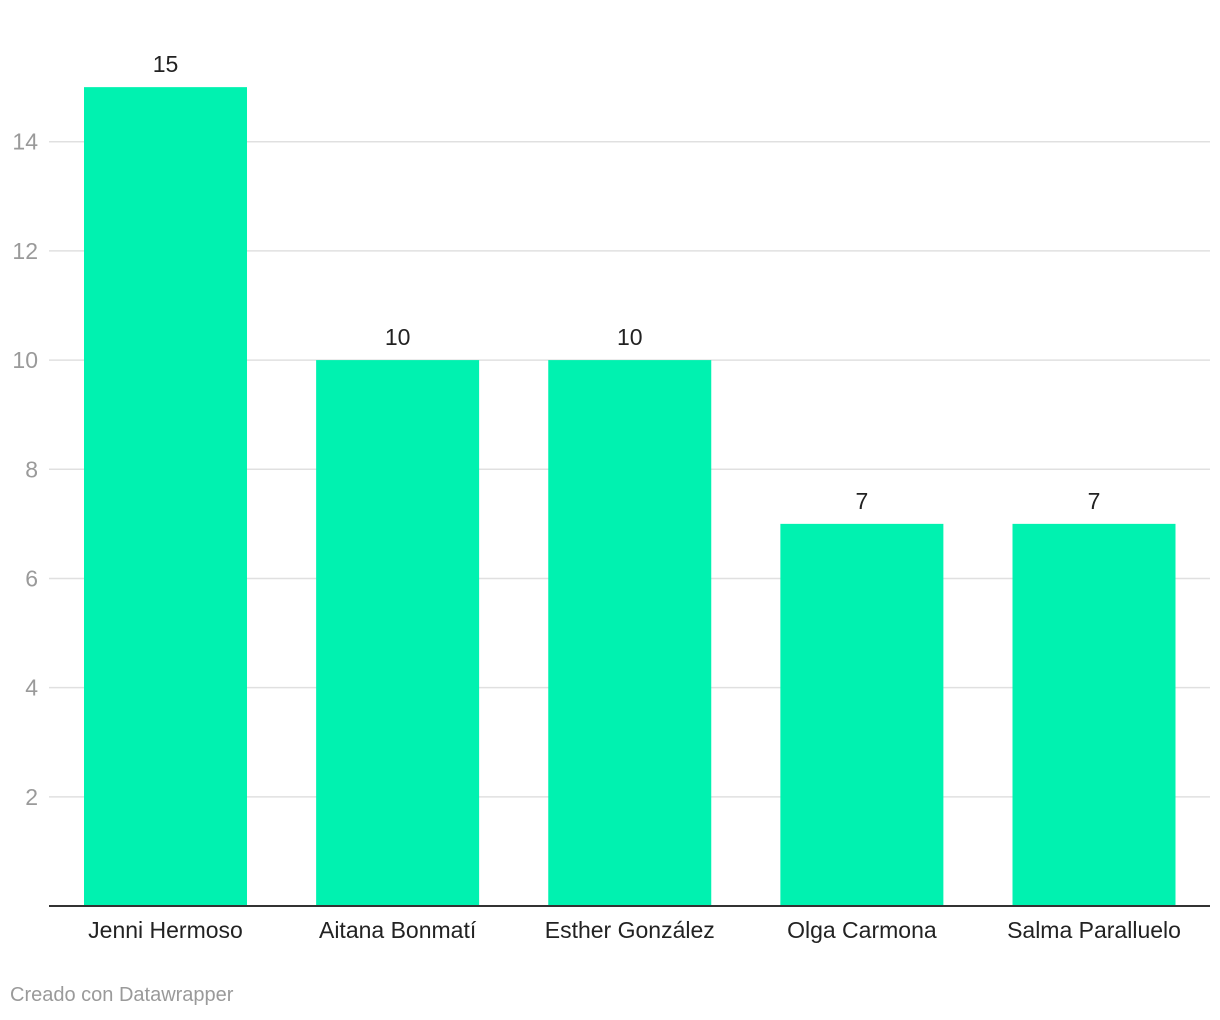 This screenshot has height=1020, width=1220. I want to click on y-tick-label: 8, so click(31, 469).